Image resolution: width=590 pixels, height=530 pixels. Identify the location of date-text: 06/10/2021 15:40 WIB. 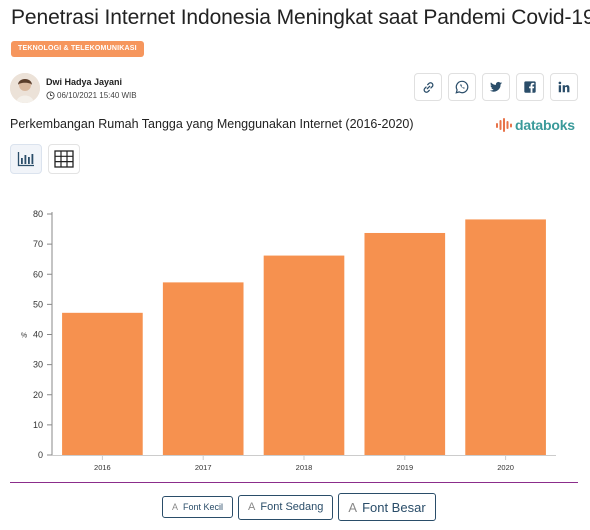
(97, 95).